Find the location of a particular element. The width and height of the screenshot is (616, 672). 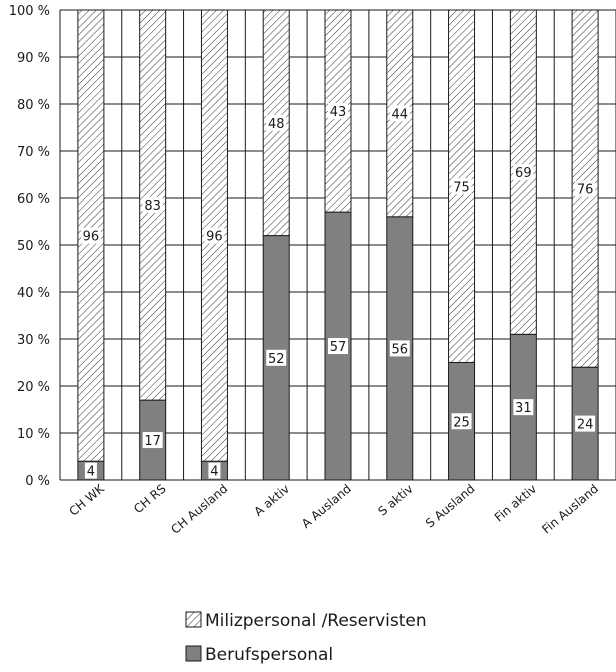

data-label-berufspersonal-5-bg is located at coordinates (399, 348).